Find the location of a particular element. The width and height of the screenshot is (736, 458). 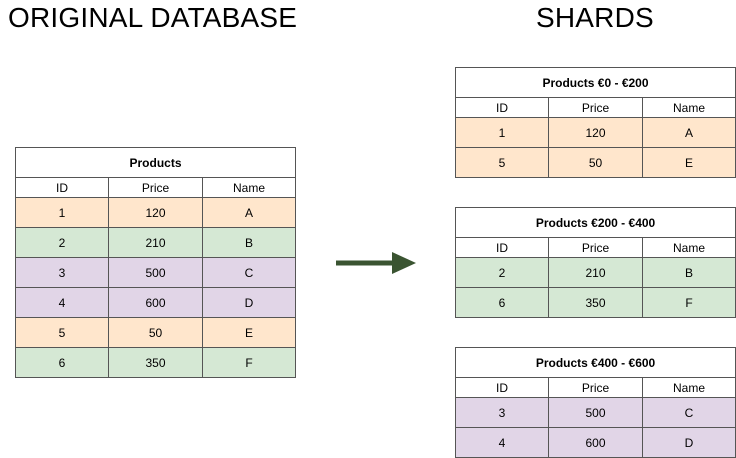

shards-heading: SHARDS is located at coordinates (595, 17).